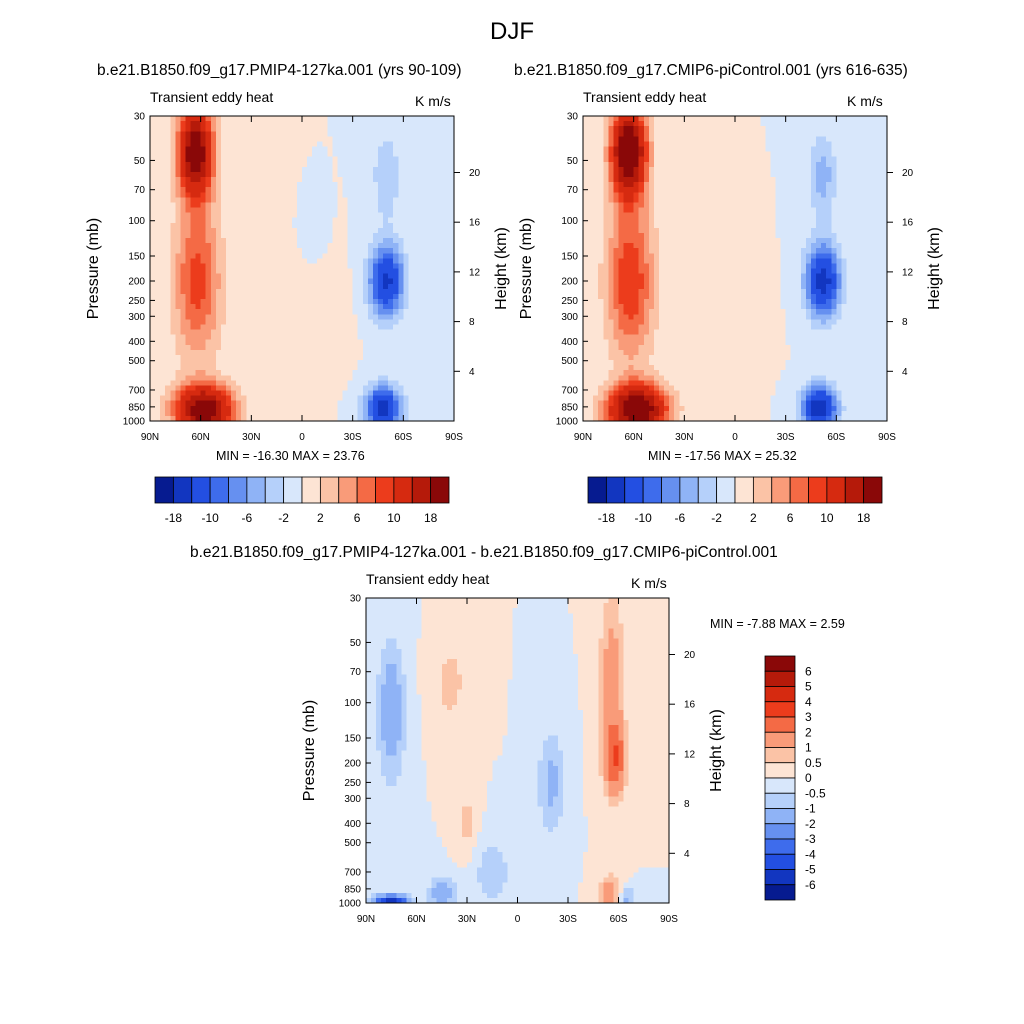 The image size is (1024, 1024). I want to click on y2-tick-label: 20, so click(475, 173).